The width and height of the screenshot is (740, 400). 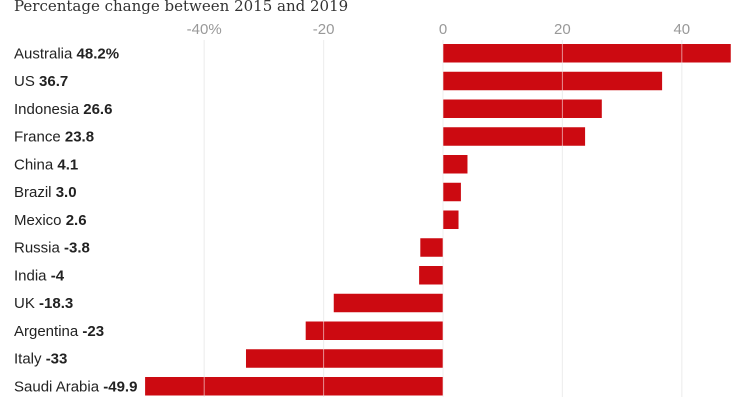 I want to click on category-name: India, so click(x=32, y=275).